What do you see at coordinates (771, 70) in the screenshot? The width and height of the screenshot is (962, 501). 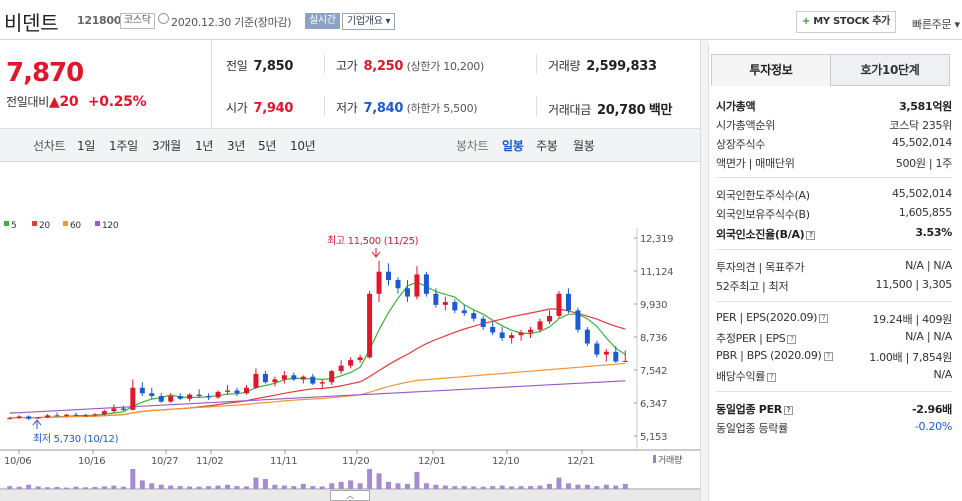 I see `tab-invest-info: 투자정보` at bounding box center [771, 70].